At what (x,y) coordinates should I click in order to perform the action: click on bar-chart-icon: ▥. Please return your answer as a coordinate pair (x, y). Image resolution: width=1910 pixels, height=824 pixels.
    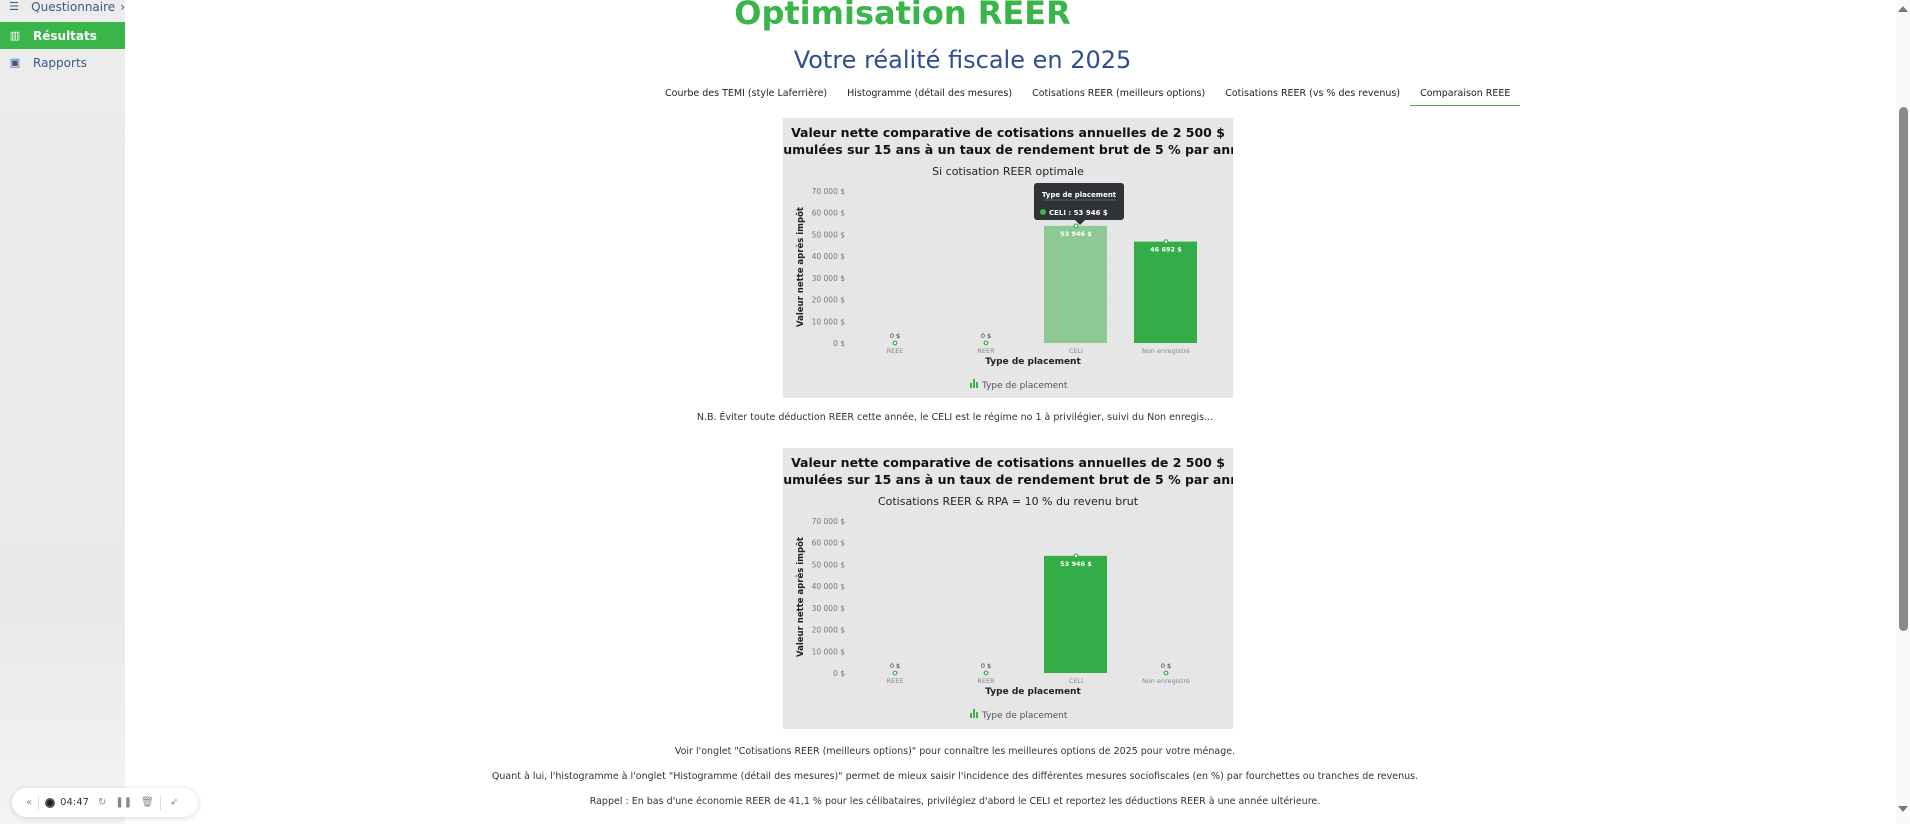
    Looking at the image, I should click on (15, 35).